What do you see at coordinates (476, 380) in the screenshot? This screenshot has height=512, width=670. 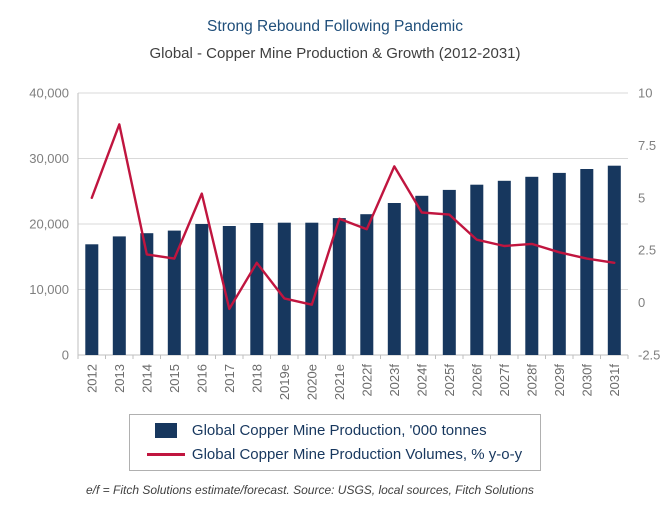 I see `x-axis-label-2026f: 2026f` at bounding box center [476, 380].